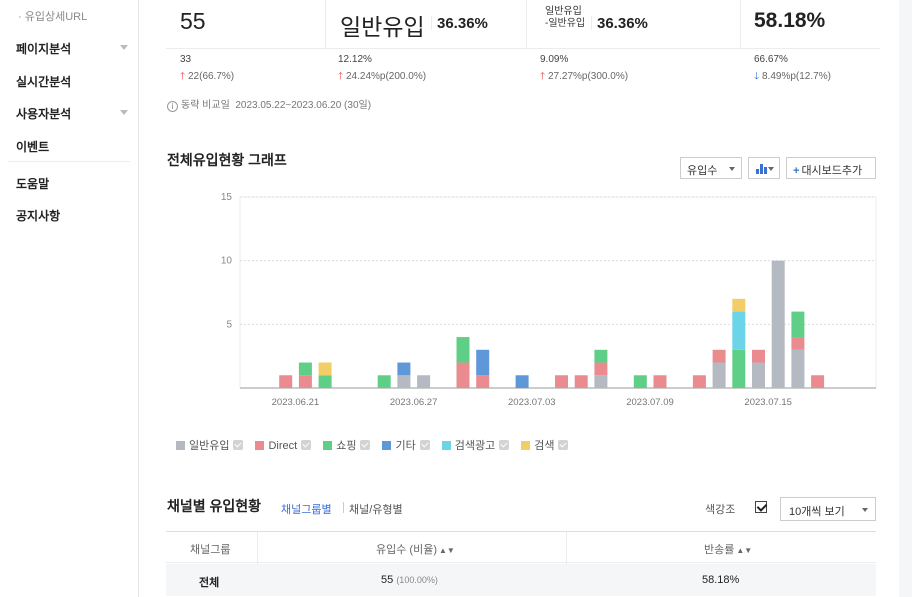 The width and height of the screenshot is (912, 597). I want to click on stat-top-channel-value: 일반유입, so click(382, 27).